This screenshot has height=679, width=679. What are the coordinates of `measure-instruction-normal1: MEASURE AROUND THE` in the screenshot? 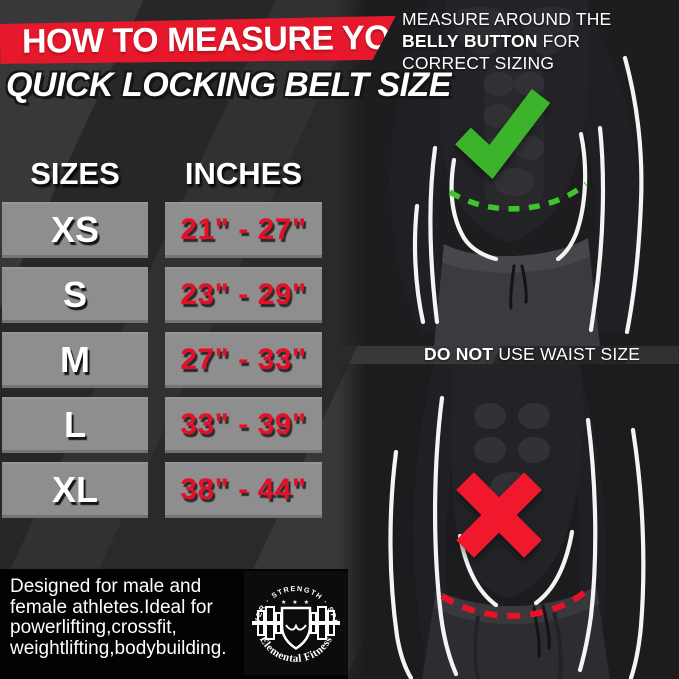 It's located at (507, 19).